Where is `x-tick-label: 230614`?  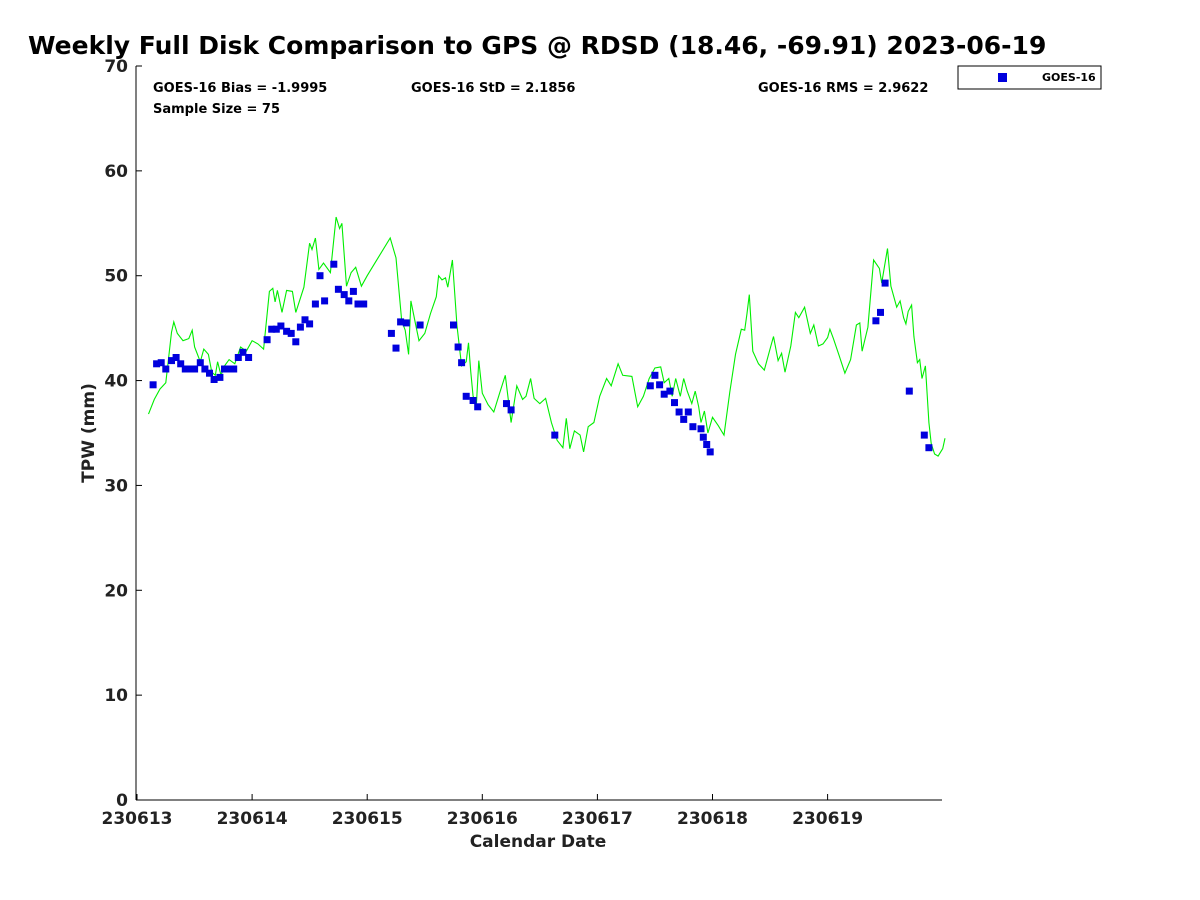 x-tick-label: 230614 is located at coordinates (252, 819).